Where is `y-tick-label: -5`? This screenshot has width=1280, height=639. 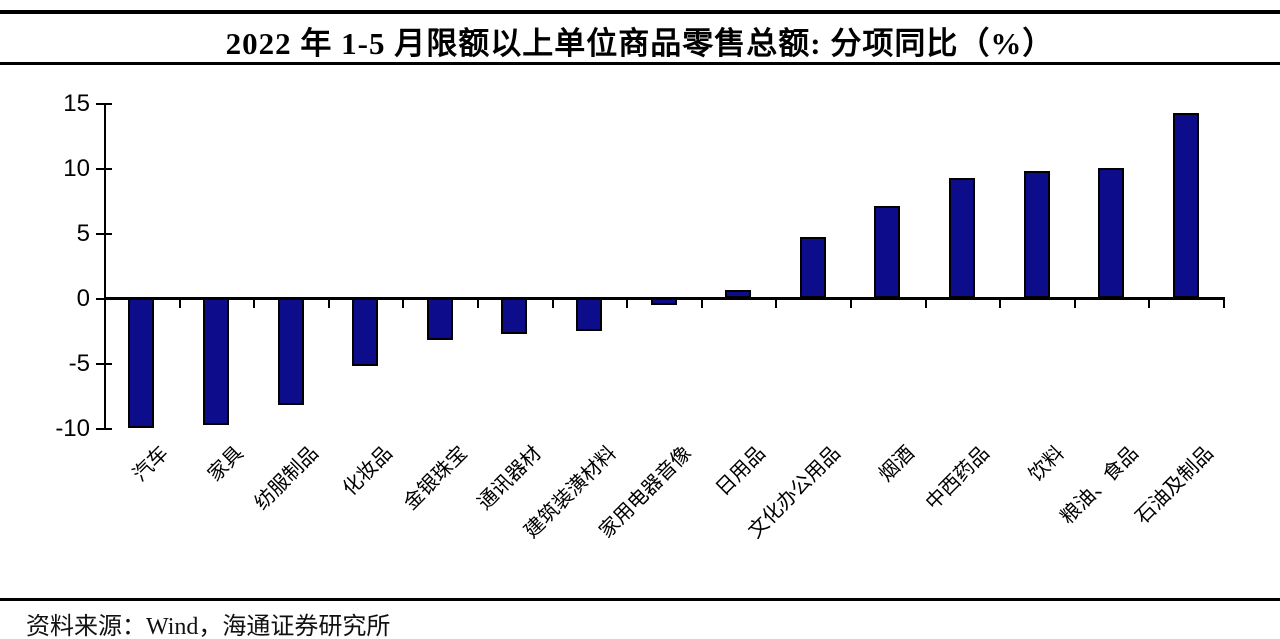
y-tick-label: -5 is located at coordinates (79, 363).